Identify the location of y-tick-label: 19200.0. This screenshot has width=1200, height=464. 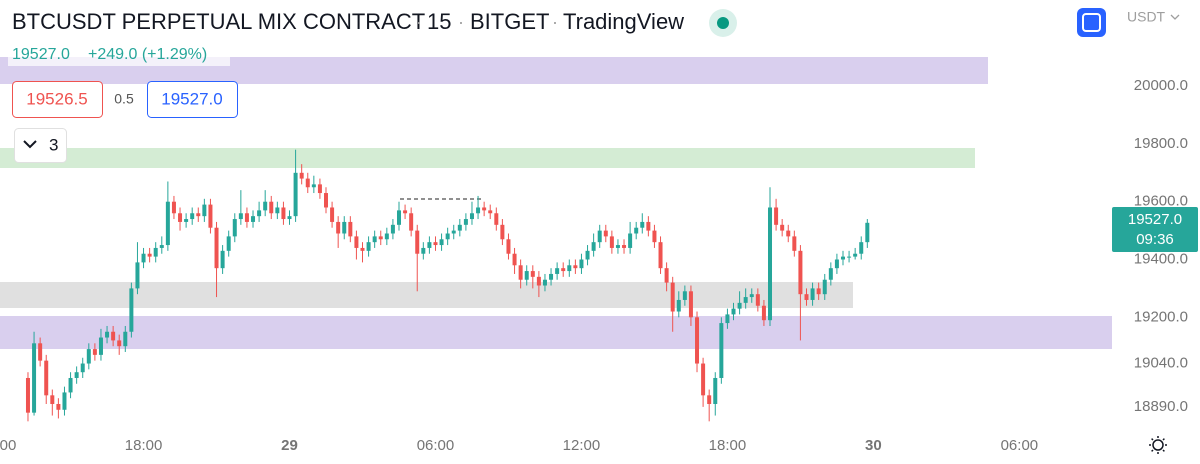
(1161, 316).